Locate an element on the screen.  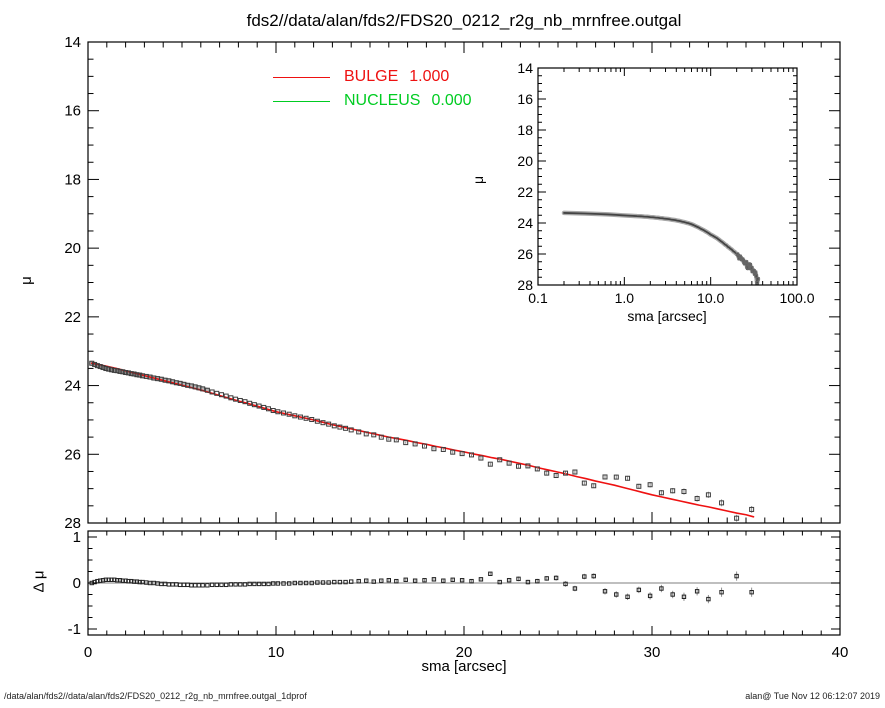
main-y-tick-label: 26 is located at coordinates (72, 454).